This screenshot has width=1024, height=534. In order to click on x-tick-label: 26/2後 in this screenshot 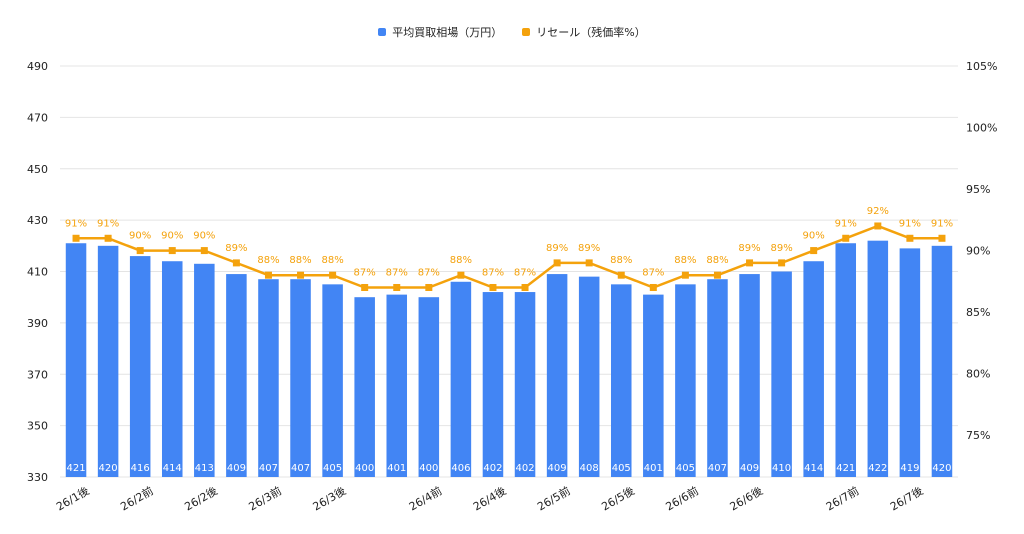, I will do `click(201, 498)`.